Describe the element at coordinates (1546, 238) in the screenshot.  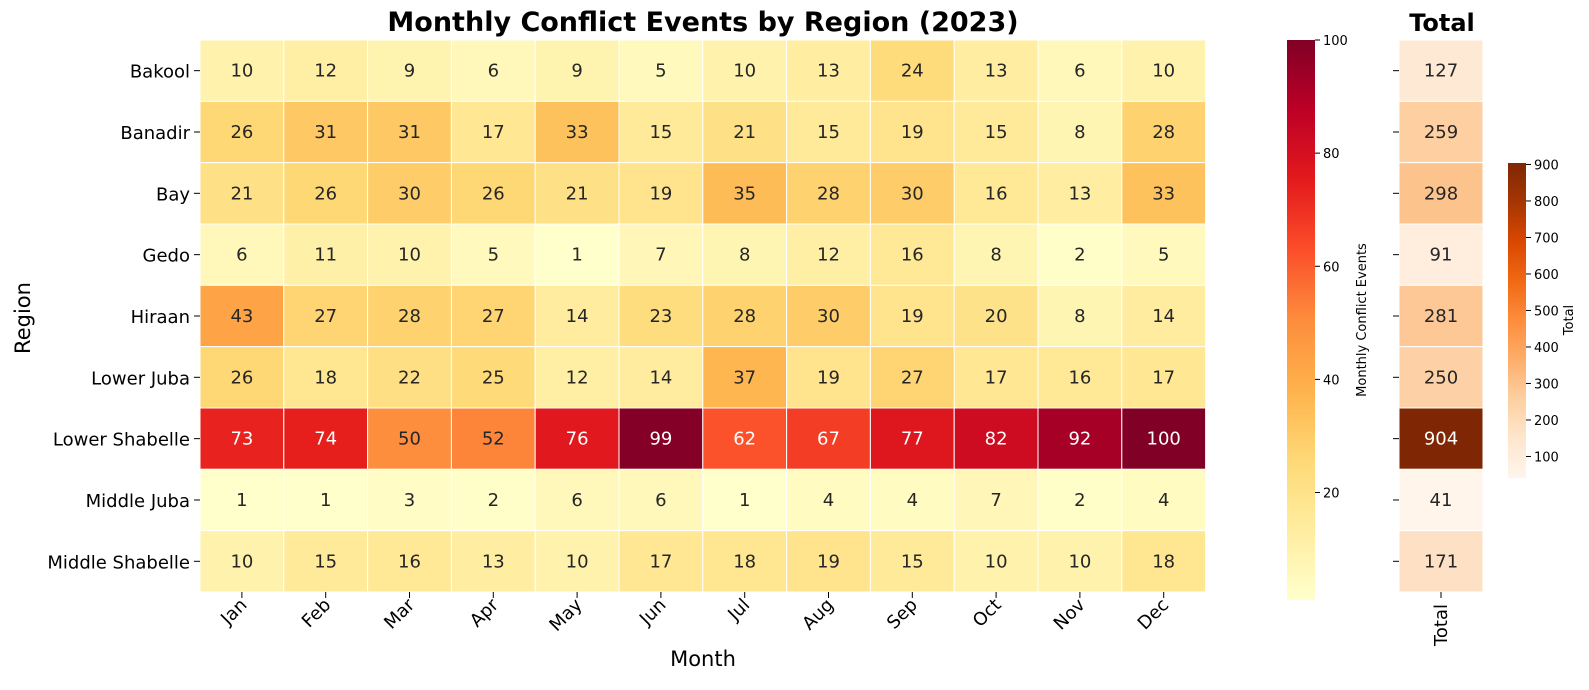
I see `colorbar-tick-label: 700` at that location.